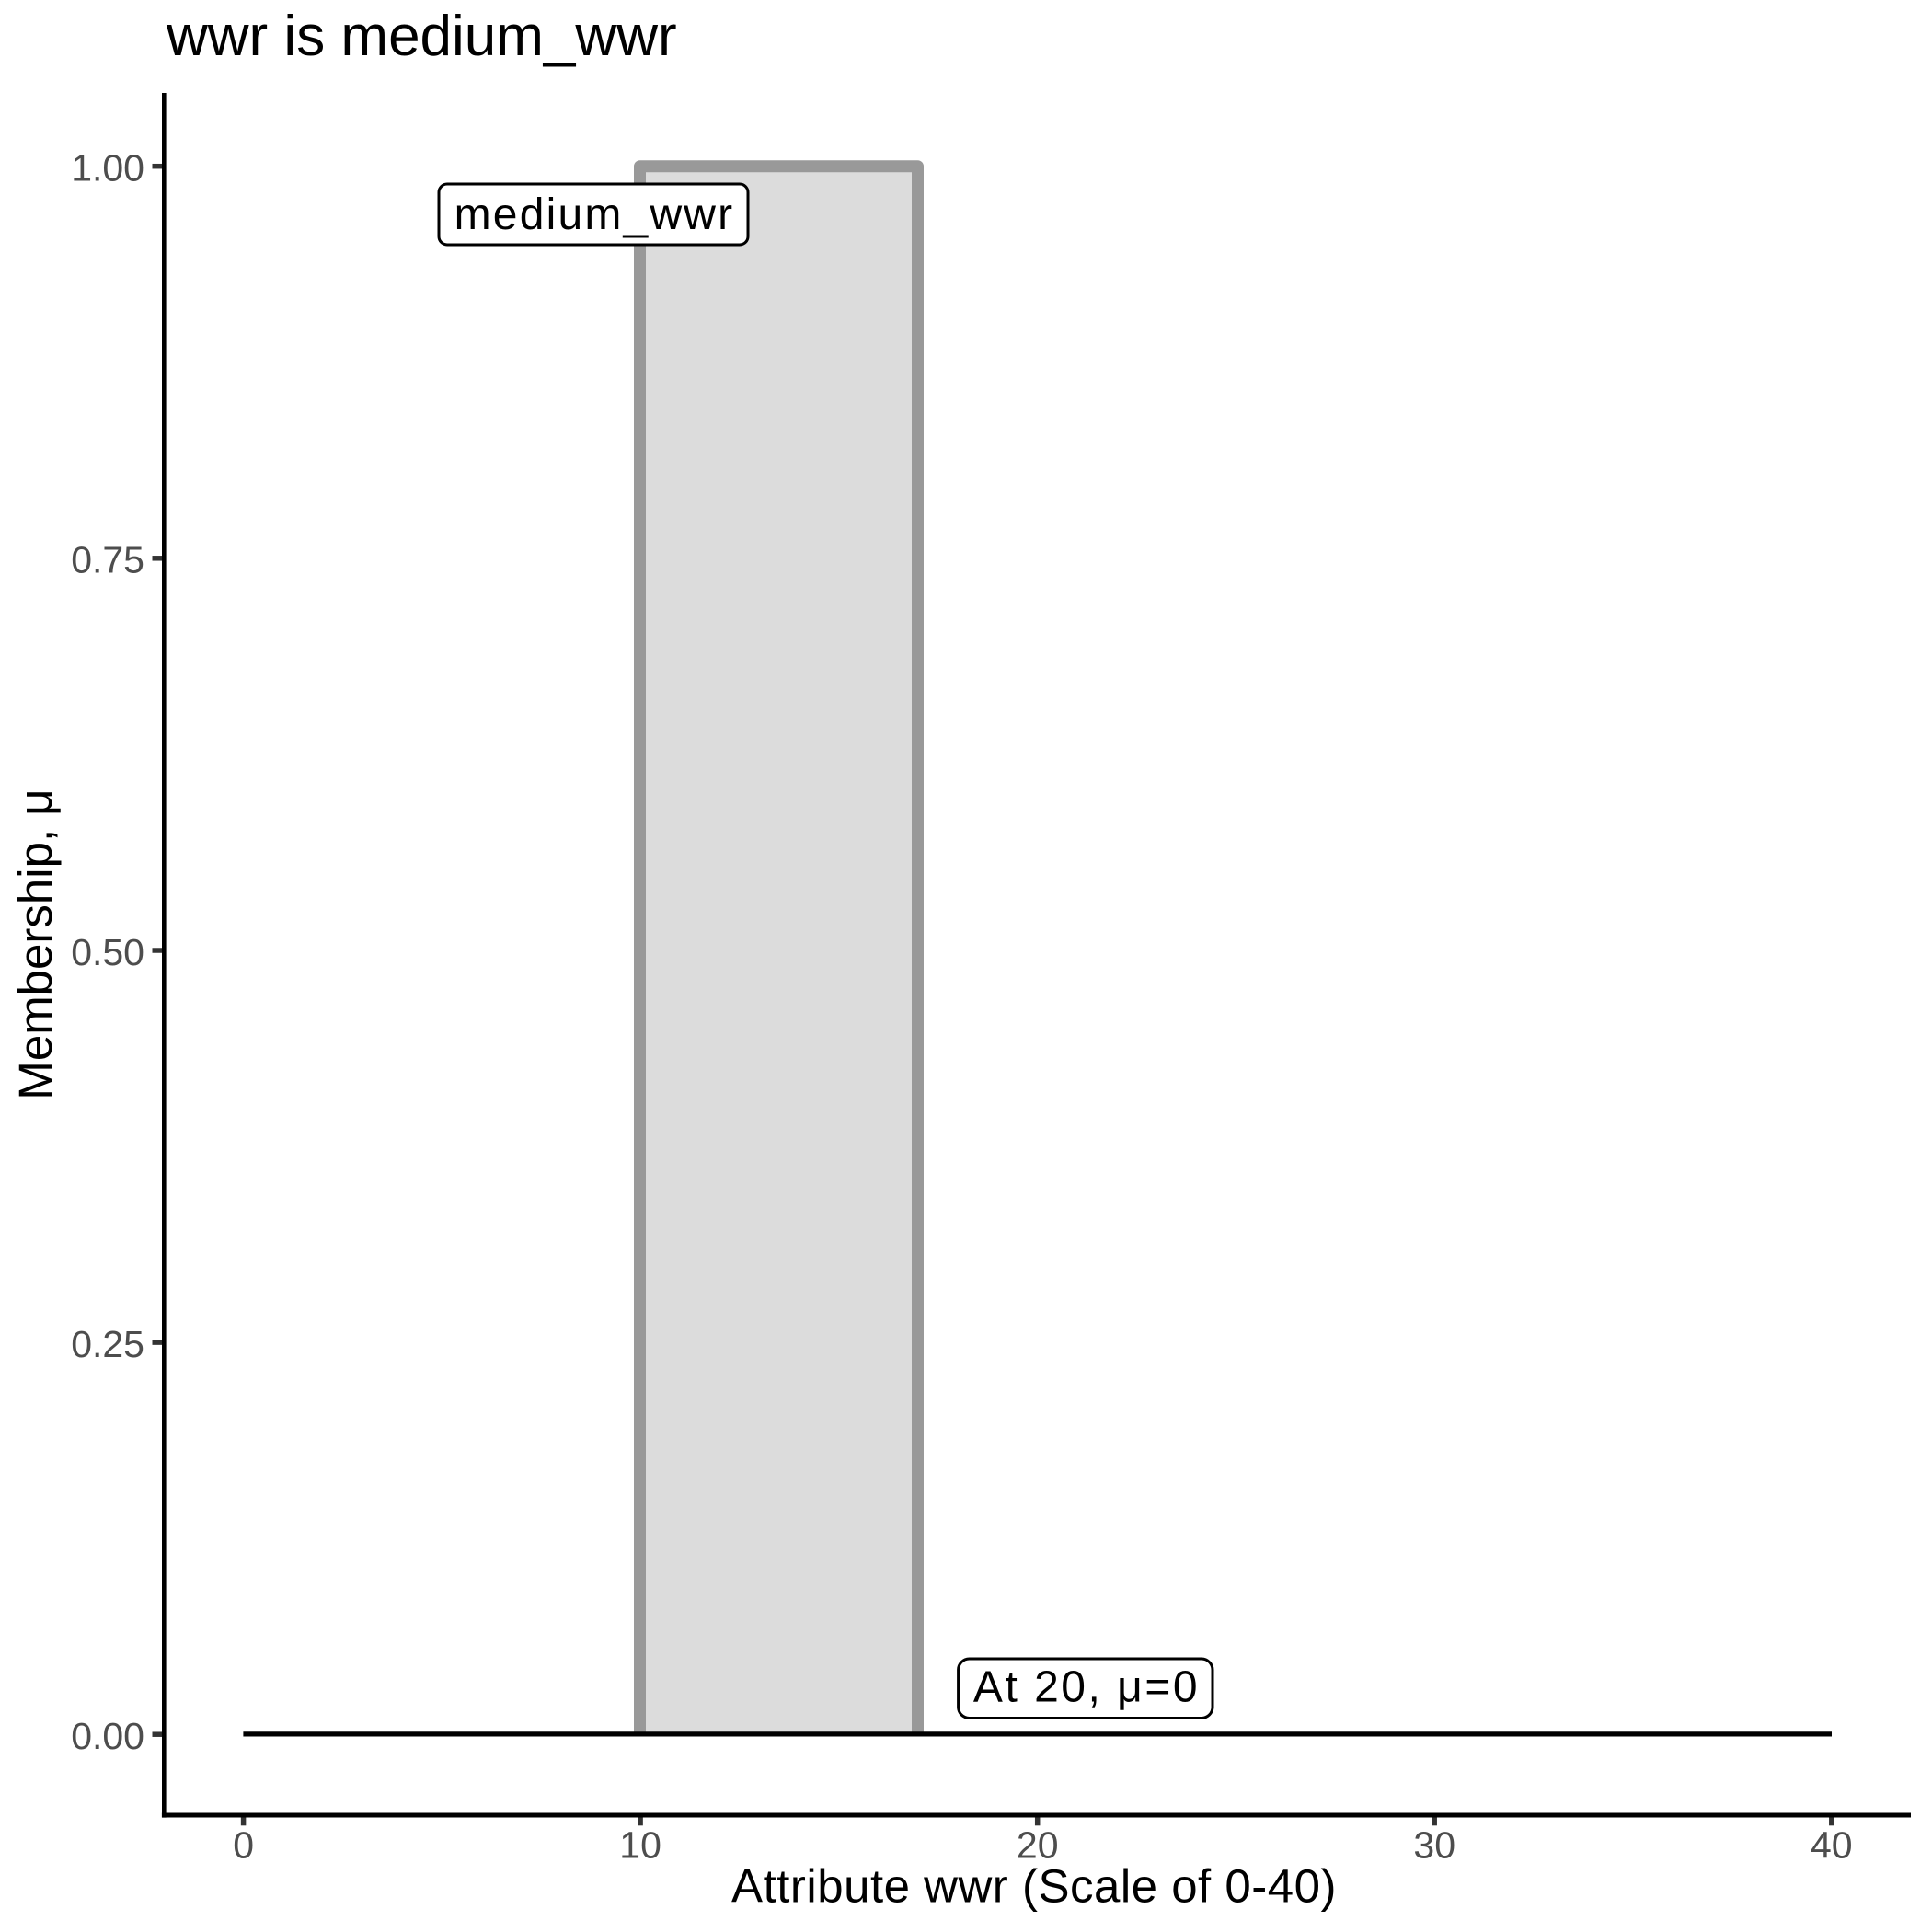 The width and height of the screenshot is (1932, 1932). Describe the element at coordinates (243, 1845) in the screenshot. I see `svg-text: 0` at that location.